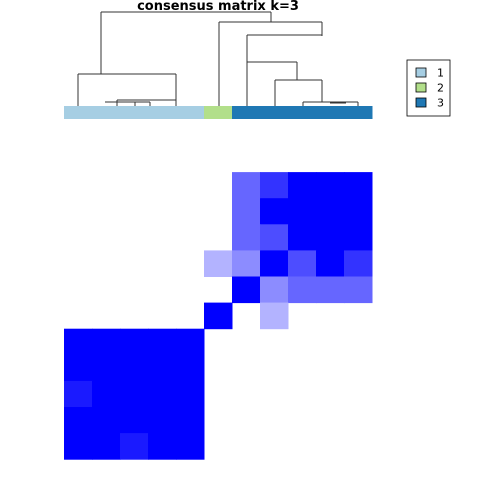 The image size is (480, 480). What do you see at coordinates (440, 103) in the screenshot?
I see `legend-label: 3` at bounding box center [440, 103].